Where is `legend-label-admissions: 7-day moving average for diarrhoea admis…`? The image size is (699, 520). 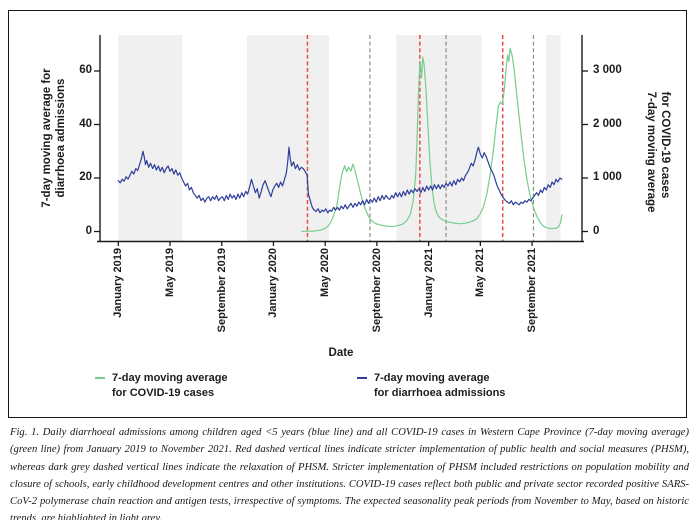 legend-label-admissions: 7-day moving average for diarrhoea admis… is located at coordinates (440, 385).